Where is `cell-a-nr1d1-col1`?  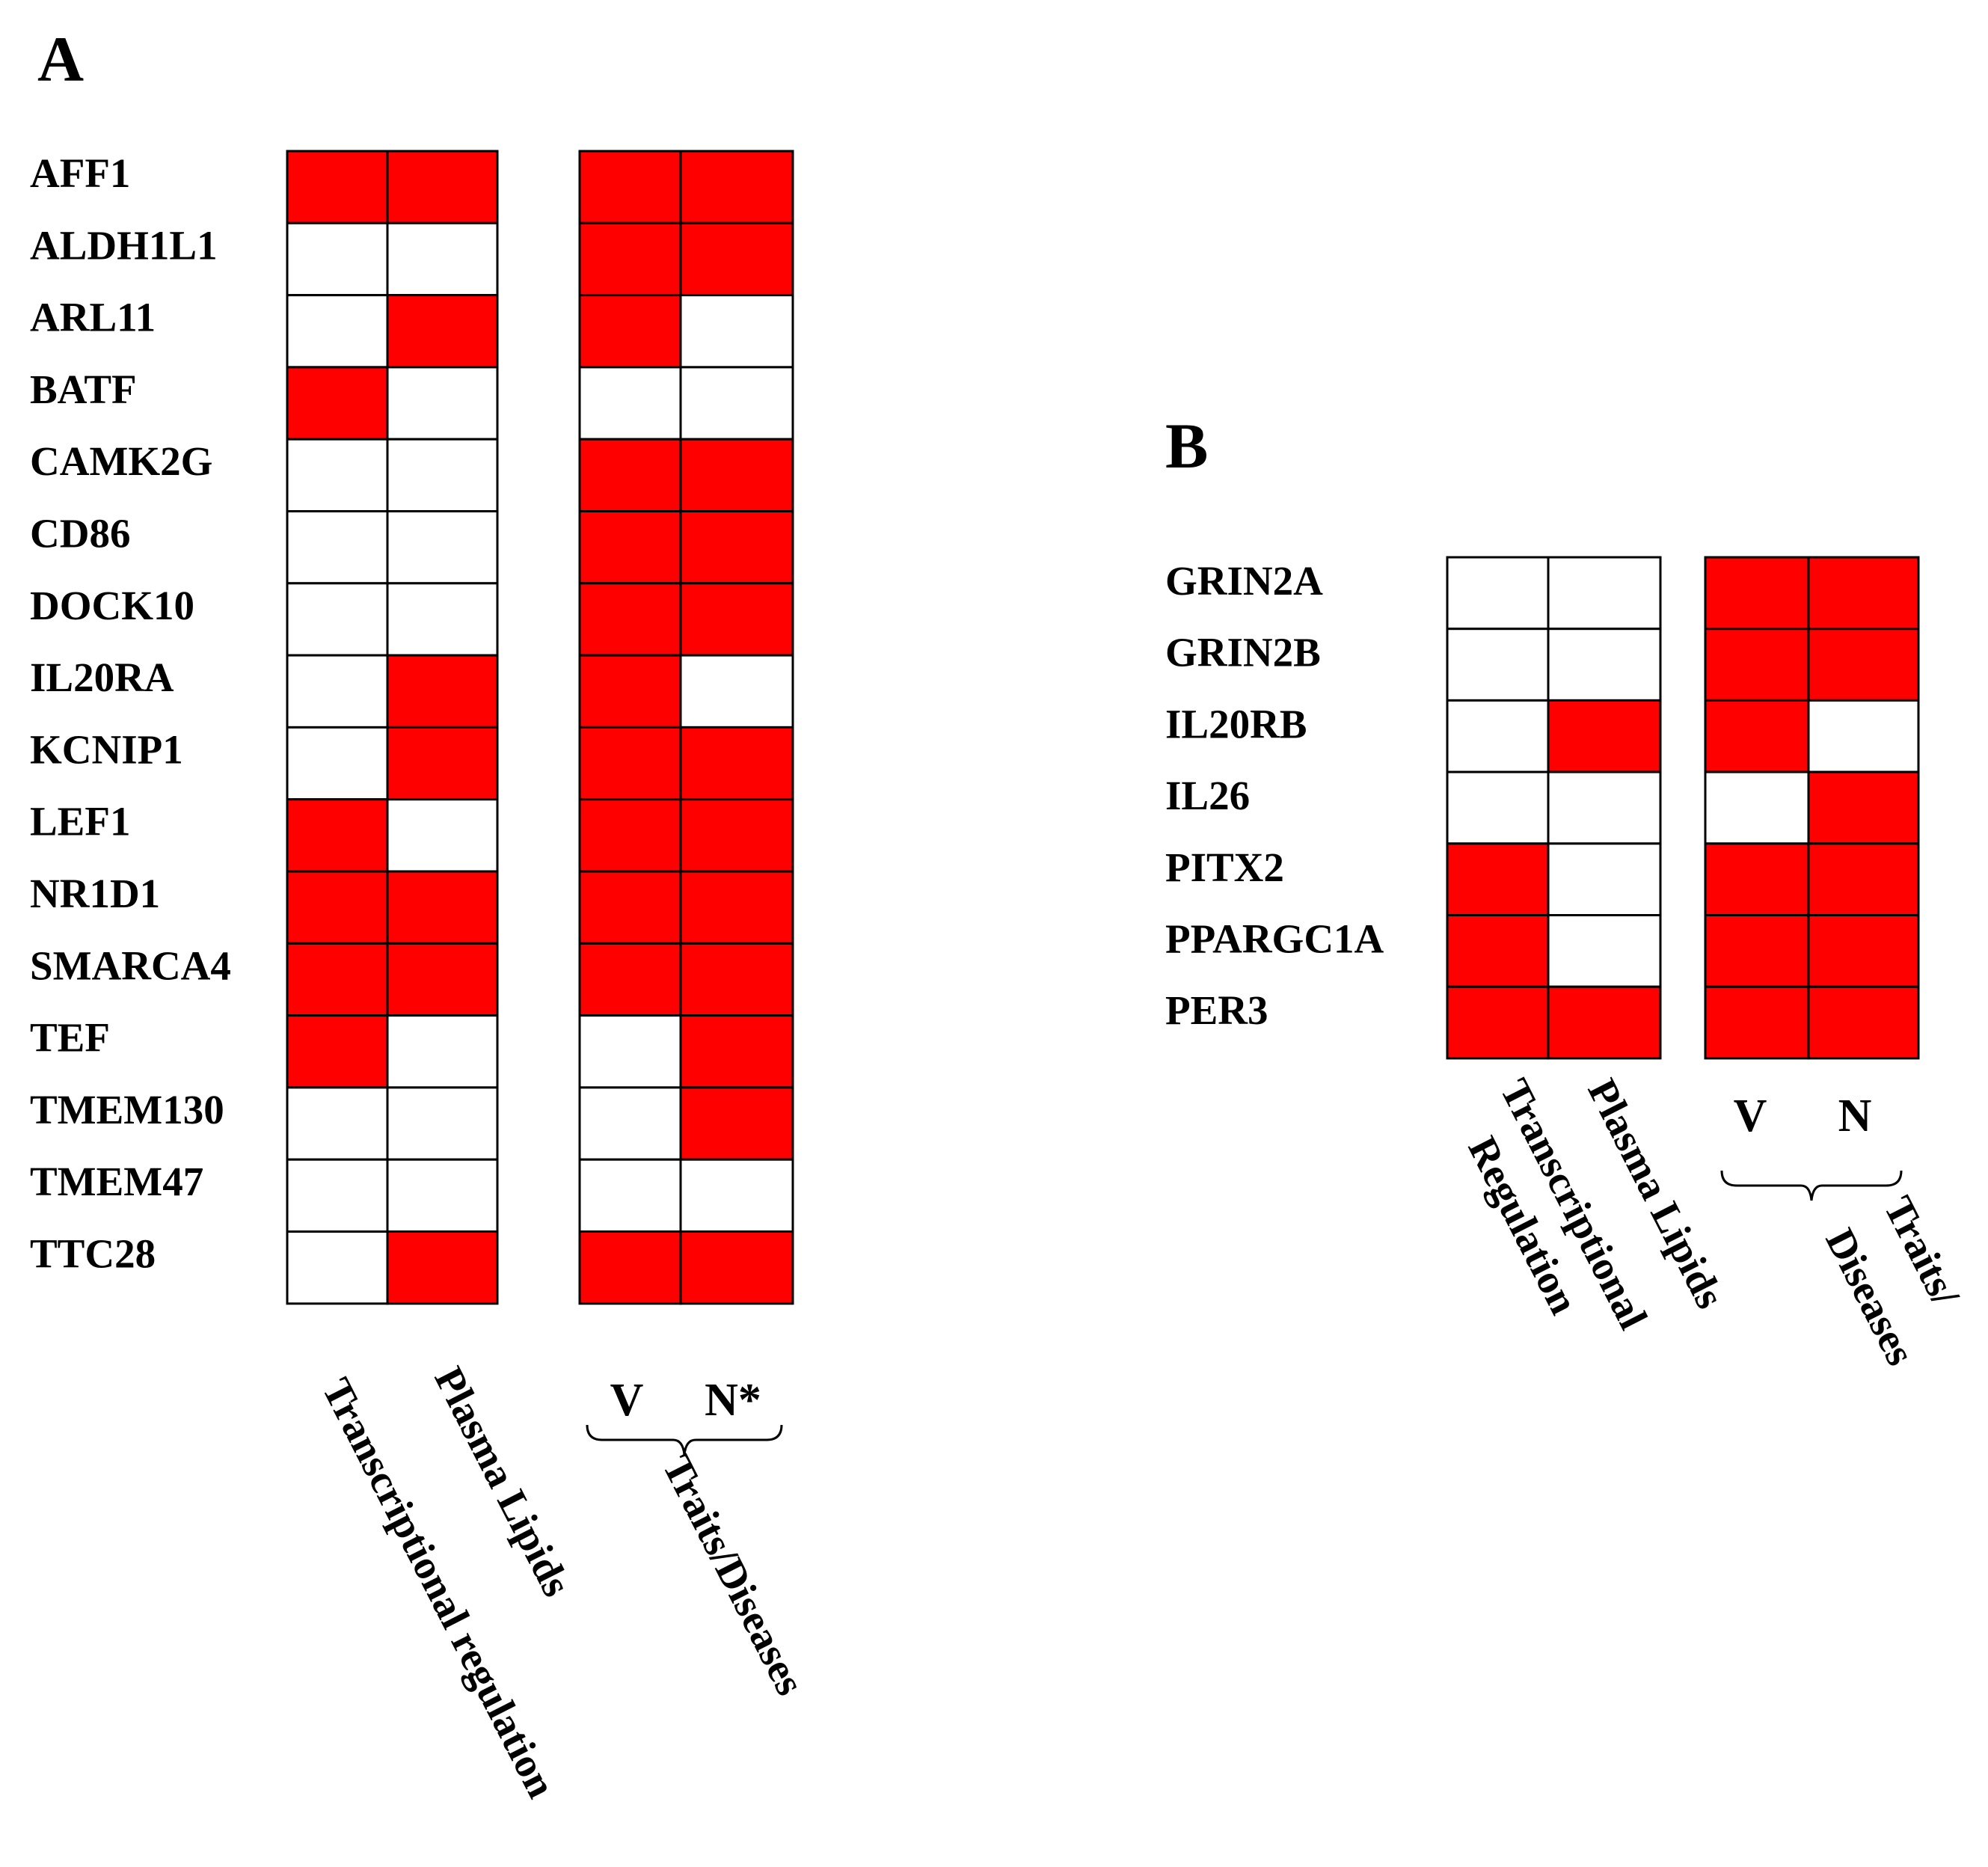
cell-a-nr1d1-col1 is located at coordinates (337, 907).